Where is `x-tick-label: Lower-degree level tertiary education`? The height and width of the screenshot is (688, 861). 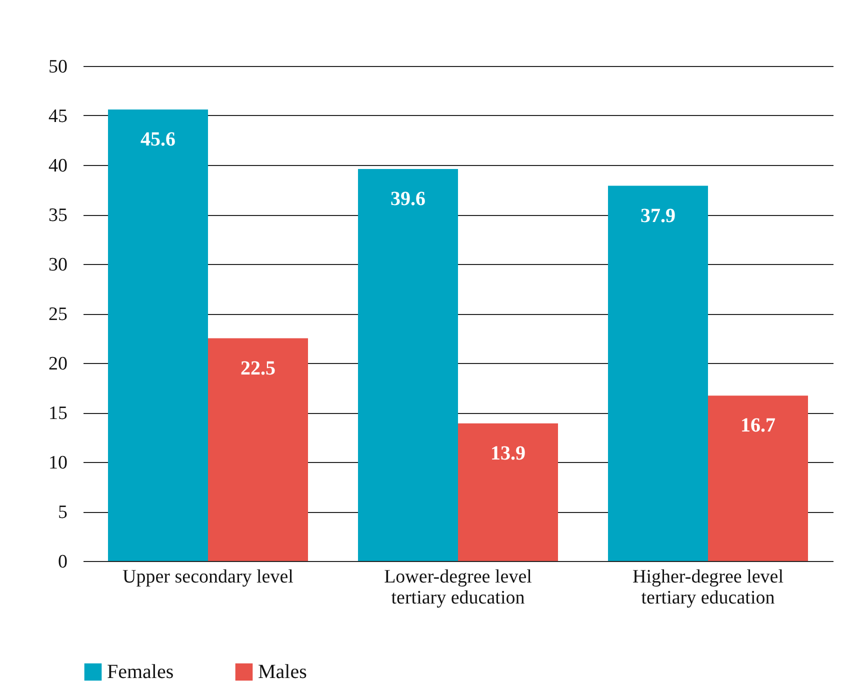
x-tick-label: Lower-degree level tertiary education is located at coordinates (458, 587).